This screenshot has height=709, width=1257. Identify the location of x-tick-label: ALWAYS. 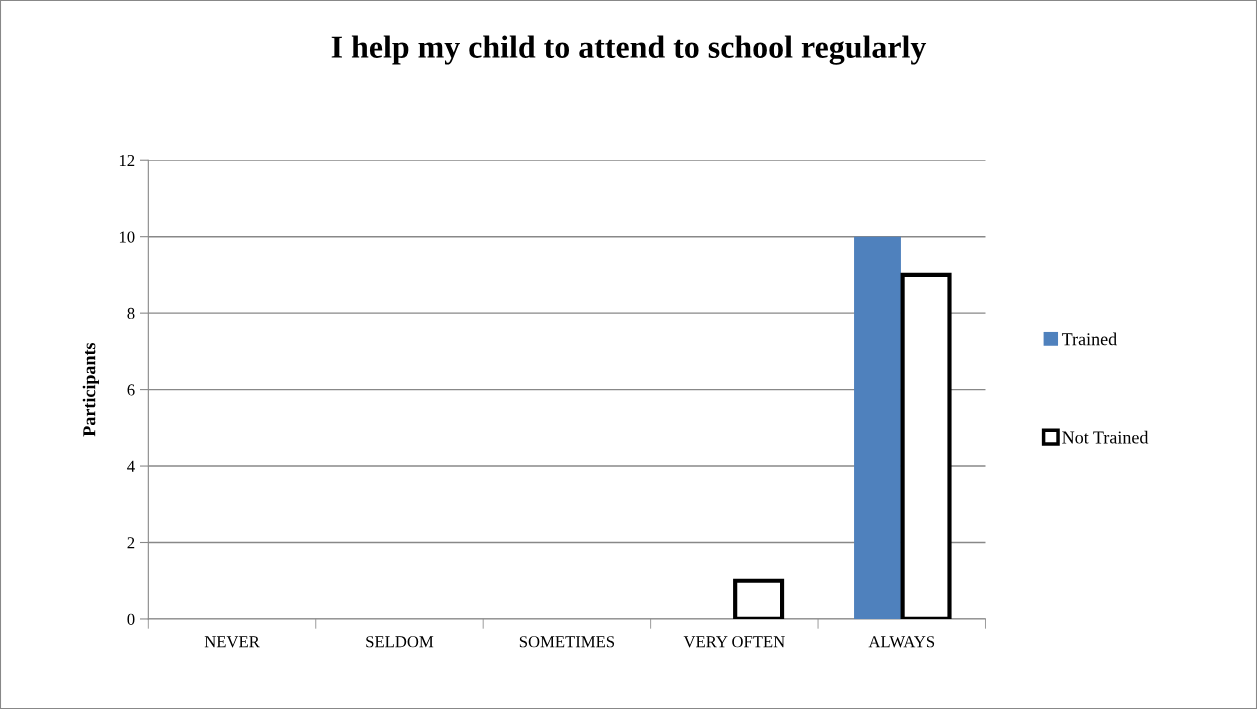
(901, 642).